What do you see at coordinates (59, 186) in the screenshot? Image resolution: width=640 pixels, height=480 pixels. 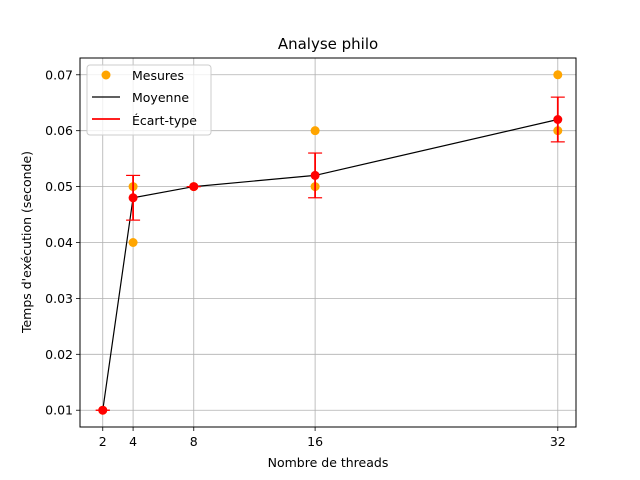 I see `y-tick-label: 0.05` at bounding box center [59, 186].